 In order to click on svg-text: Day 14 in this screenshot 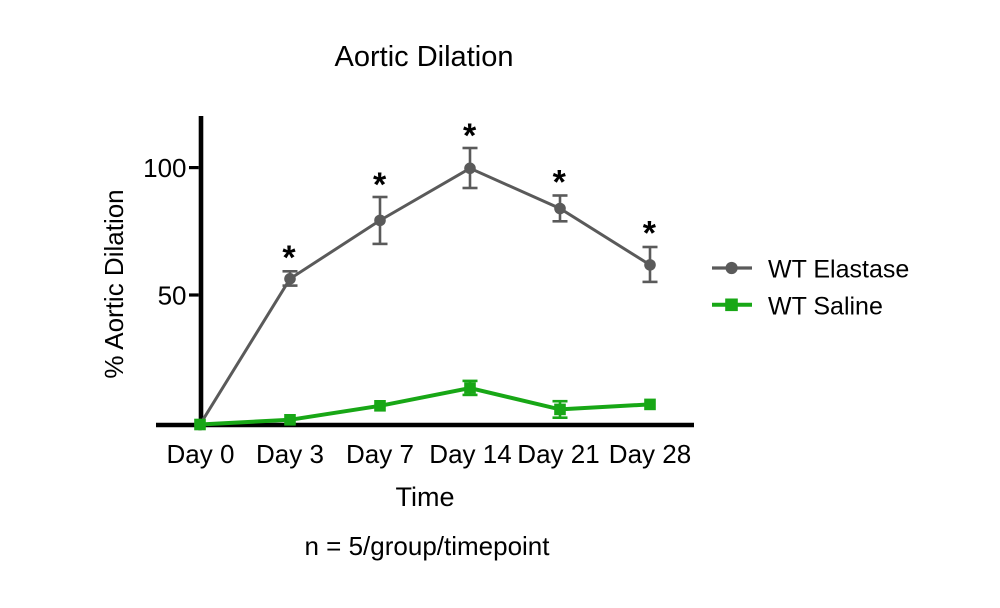, I will do `click(470, 454)`.